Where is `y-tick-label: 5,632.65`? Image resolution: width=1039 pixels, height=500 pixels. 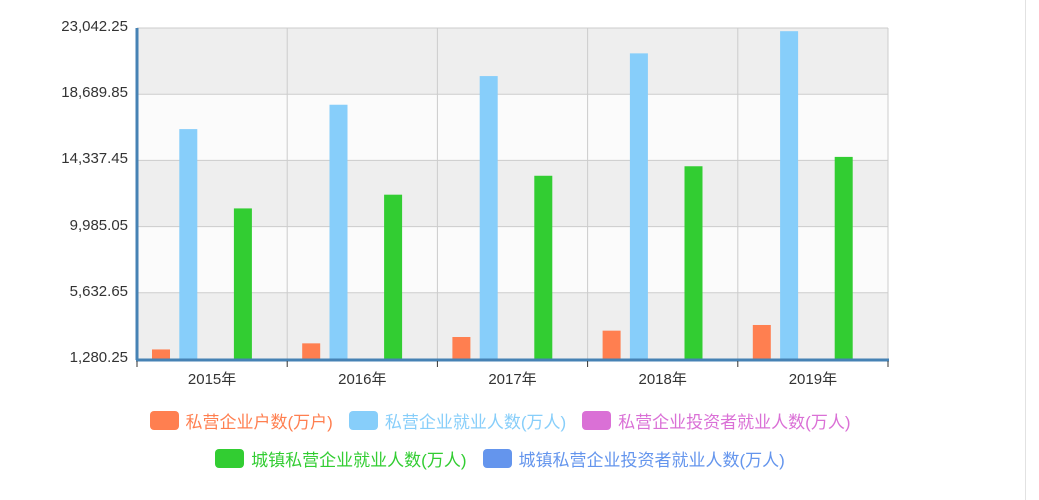 y-tick-label: 5,632.65 is located at coordinates (98, 291).